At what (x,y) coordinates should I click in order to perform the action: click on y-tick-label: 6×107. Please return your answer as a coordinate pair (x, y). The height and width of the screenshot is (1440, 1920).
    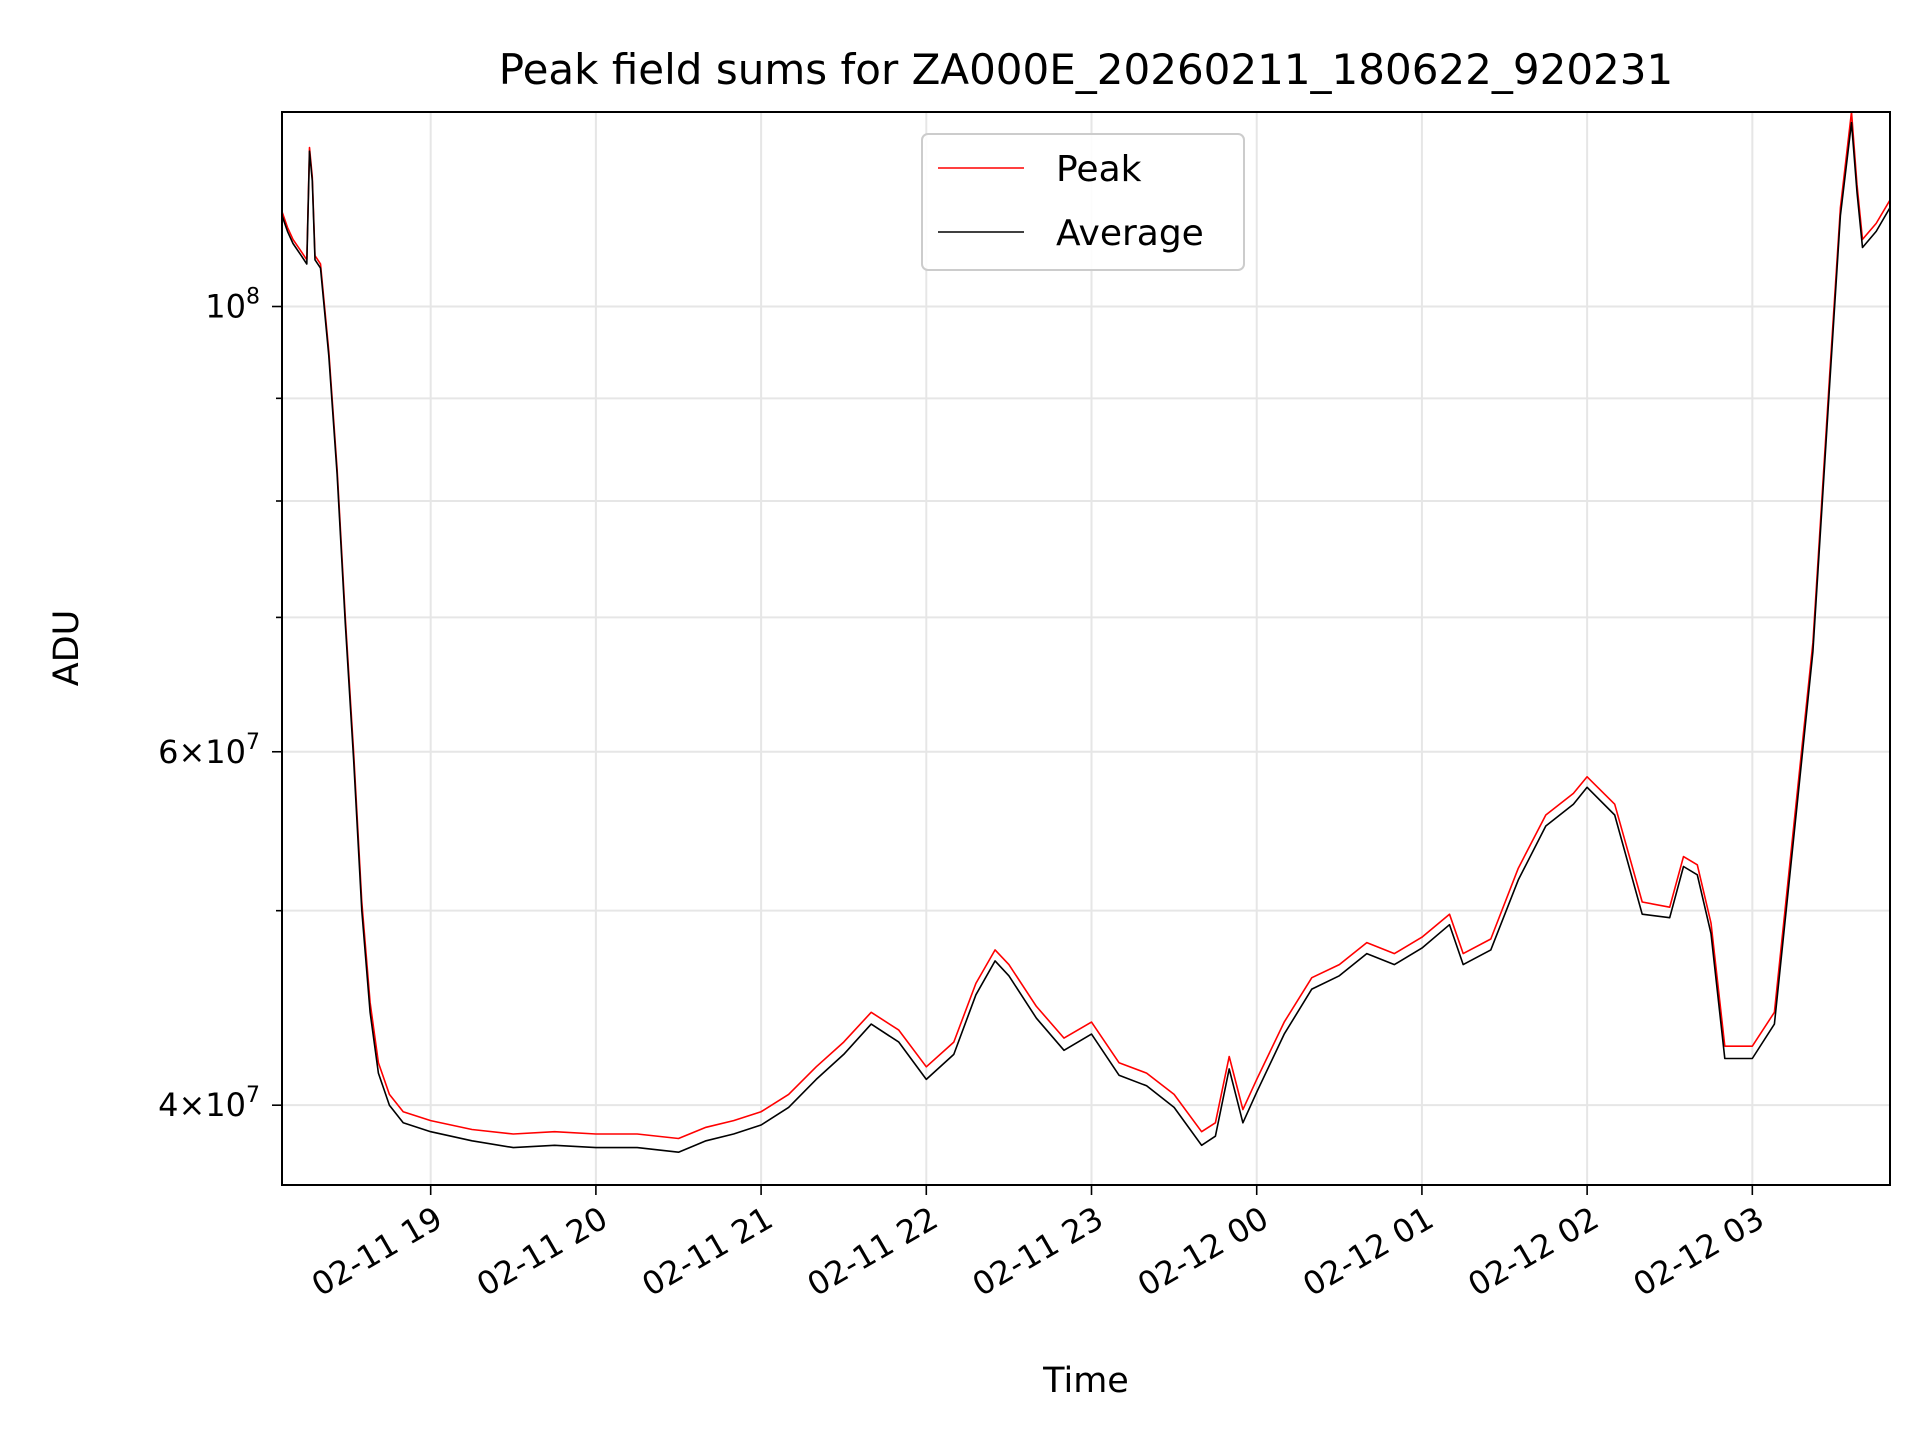
    Looking at the image, I should click on (209, 750).